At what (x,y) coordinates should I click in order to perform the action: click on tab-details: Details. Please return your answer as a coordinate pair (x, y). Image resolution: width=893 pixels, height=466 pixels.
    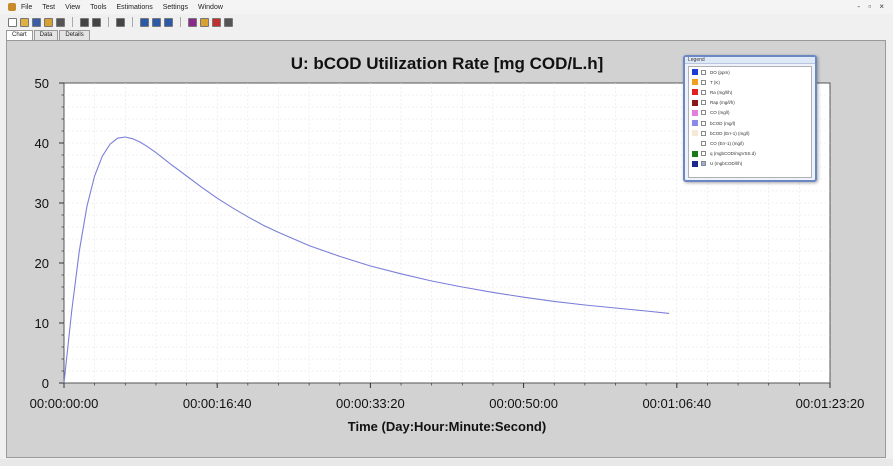
    Looking at the image, I should click on (74, 35).